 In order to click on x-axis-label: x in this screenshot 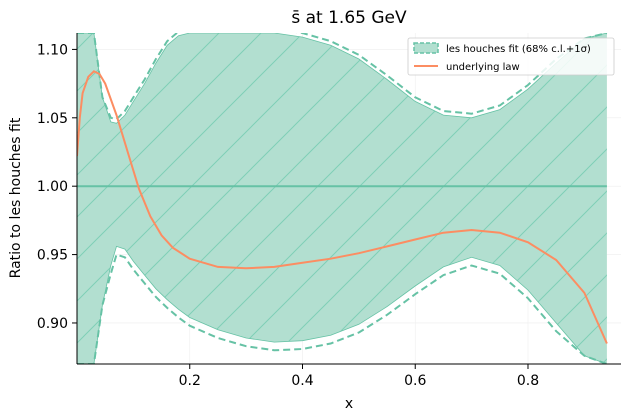, I will do `click(349, 404)`.